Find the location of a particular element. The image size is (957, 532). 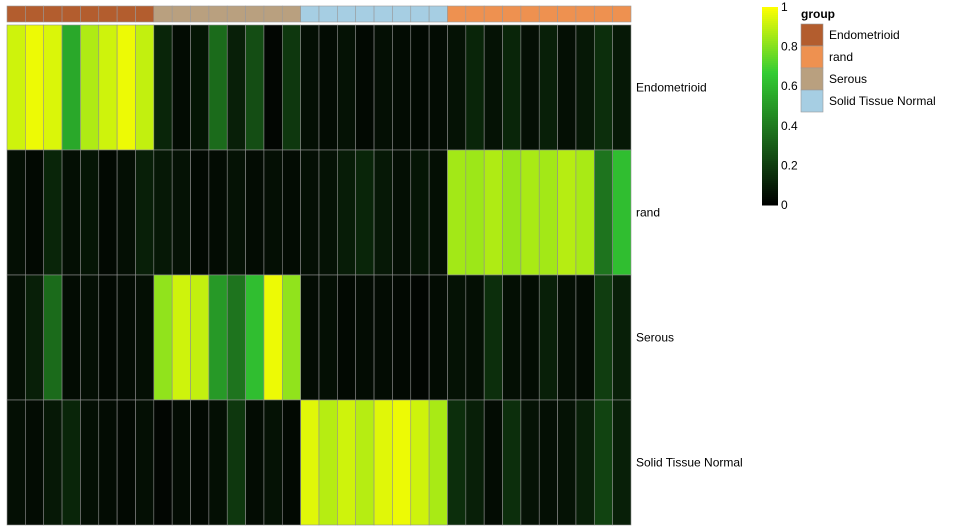

color-scale-legend: 0 0.2 0.4 0.6 0.8 1 is located at coordinates (780, 106).